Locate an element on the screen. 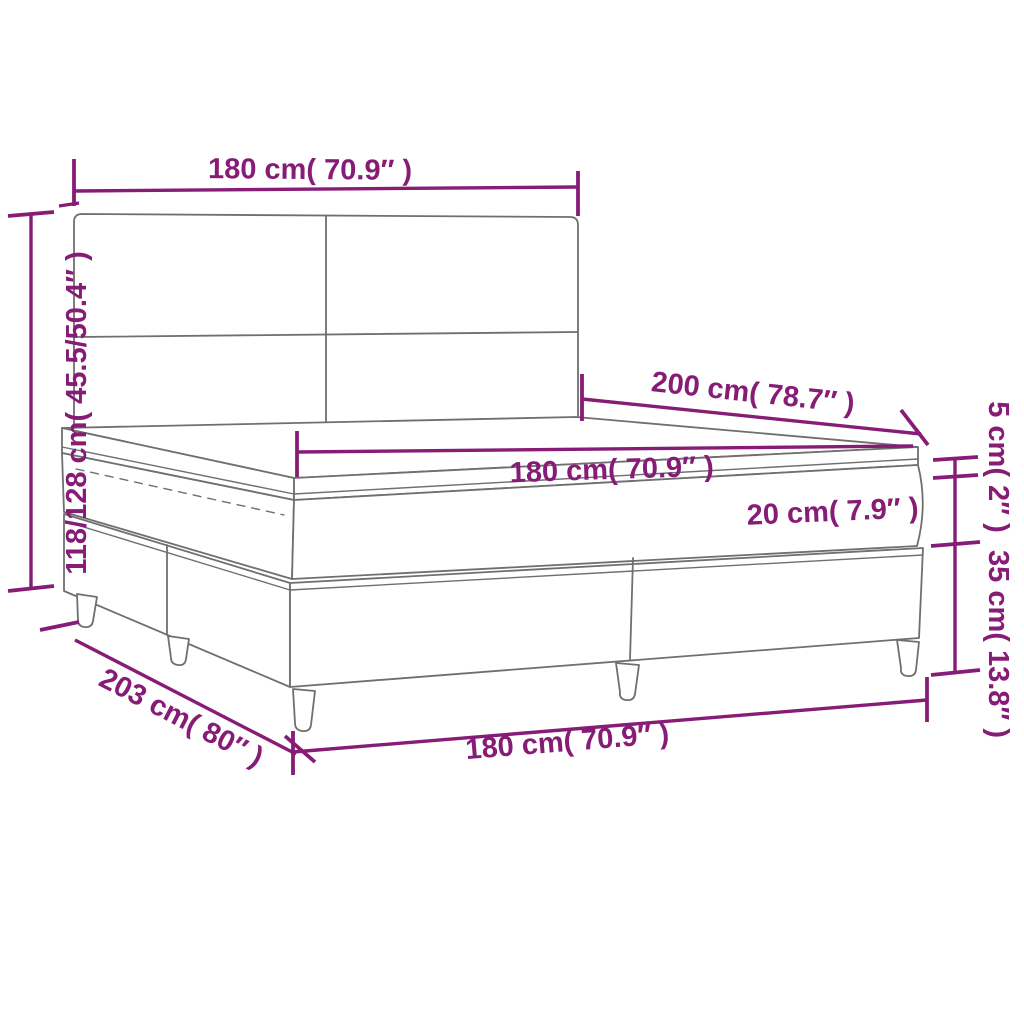  base-front-divider is located at coordinates (631, 609).